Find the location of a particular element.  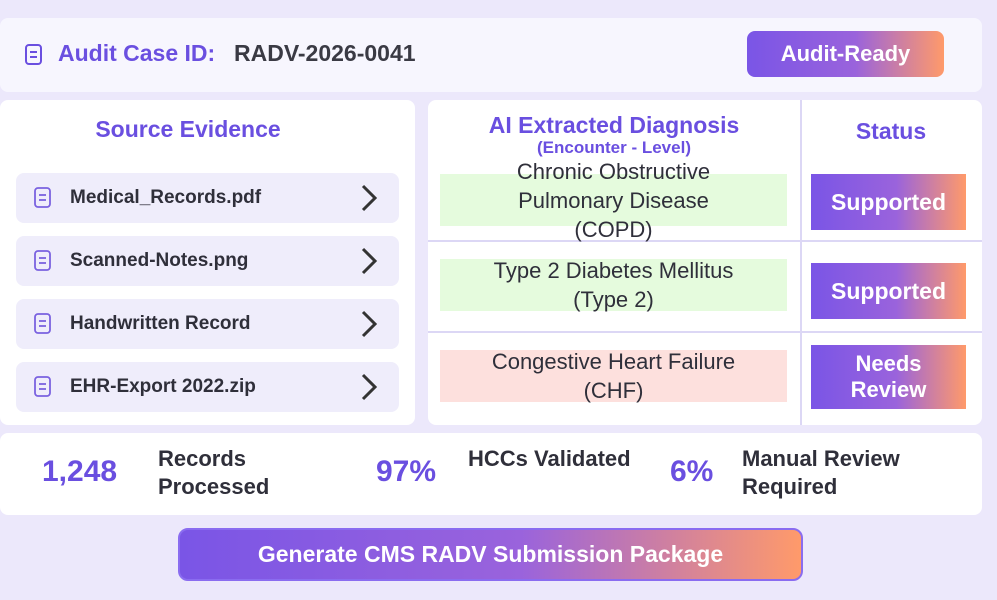

case-label: Audit Case ID: is located at coordinates (137, 53).